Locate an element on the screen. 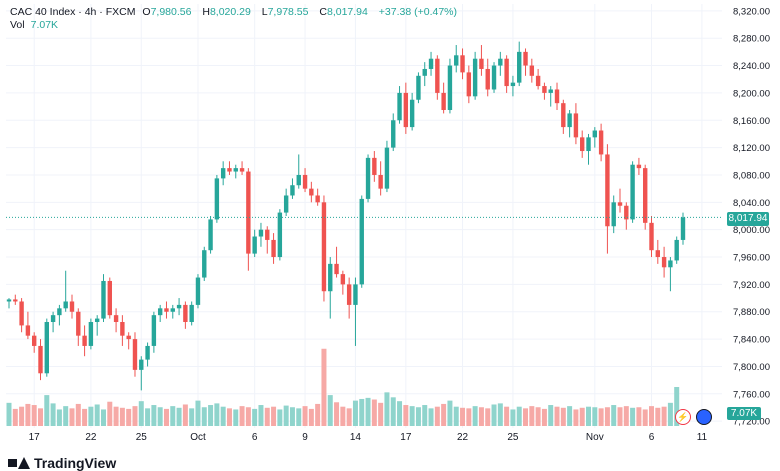  open-value: 7,980.56 is located at coordinates (171, 12).